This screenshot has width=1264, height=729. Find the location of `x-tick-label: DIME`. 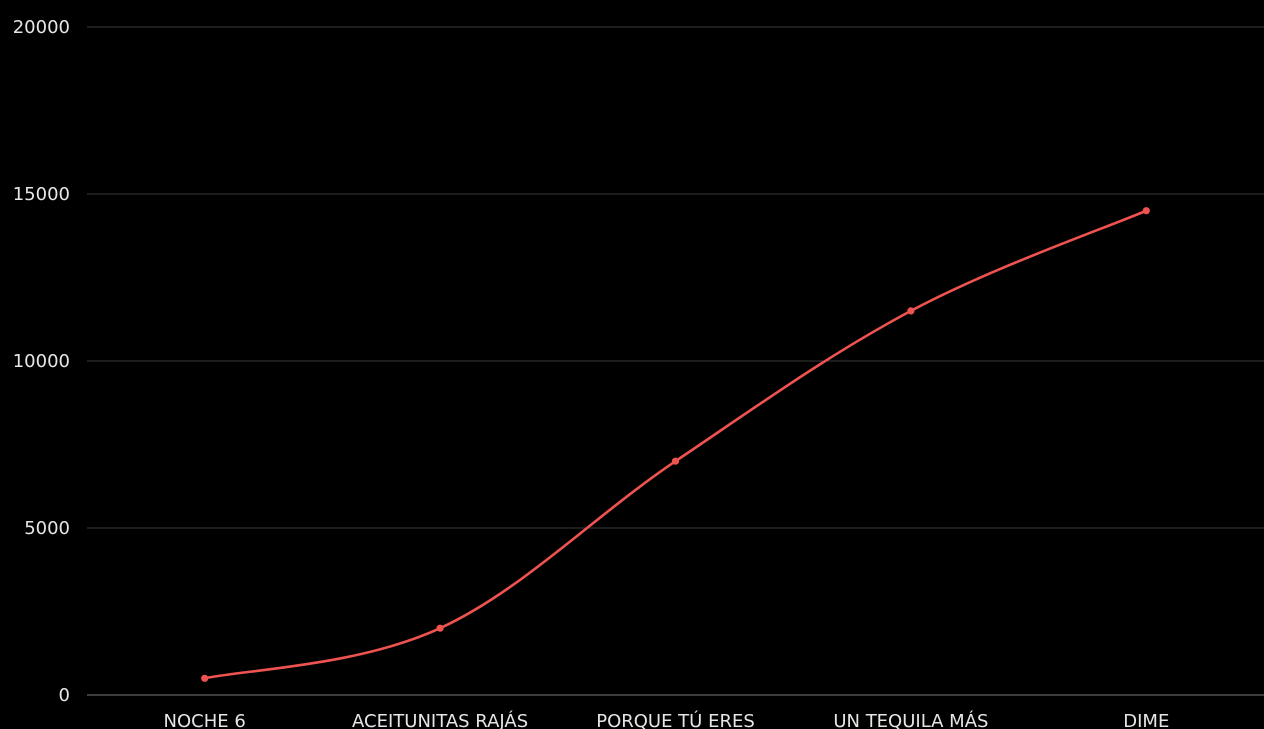

x-tick-label: DIME is located at coordinates (1146, 720).